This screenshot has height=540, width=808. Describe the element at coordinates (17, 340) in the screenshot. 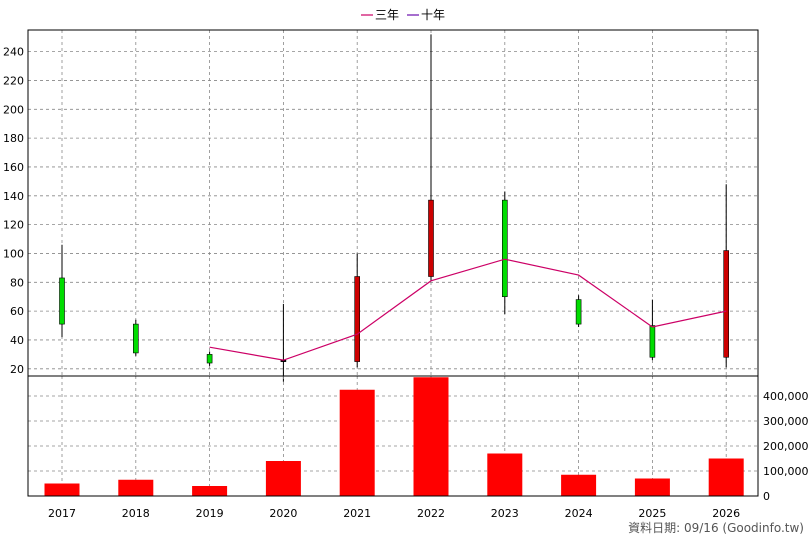

I see `price-tick-label: 40` at that location.